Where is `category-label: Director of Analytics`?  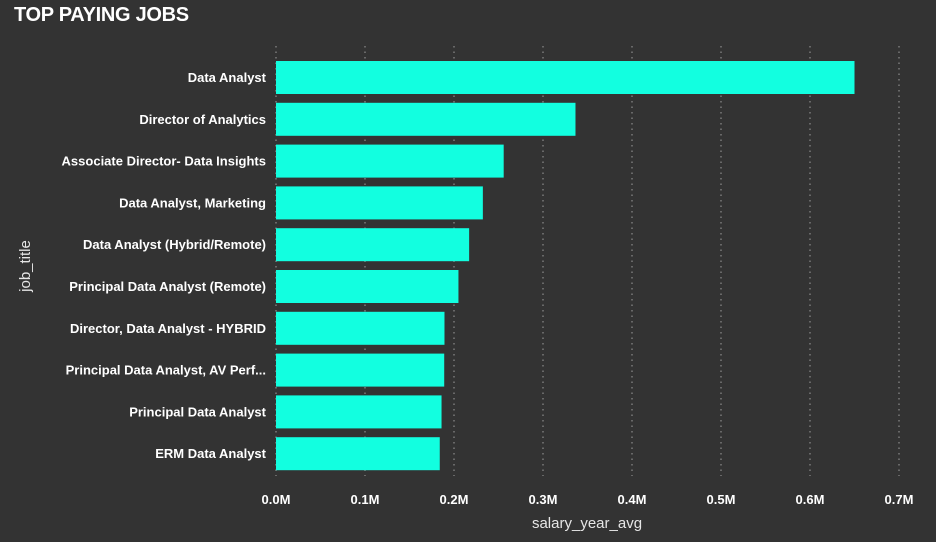
category-label: Director of Analytics is located at coordinates (202, 119).